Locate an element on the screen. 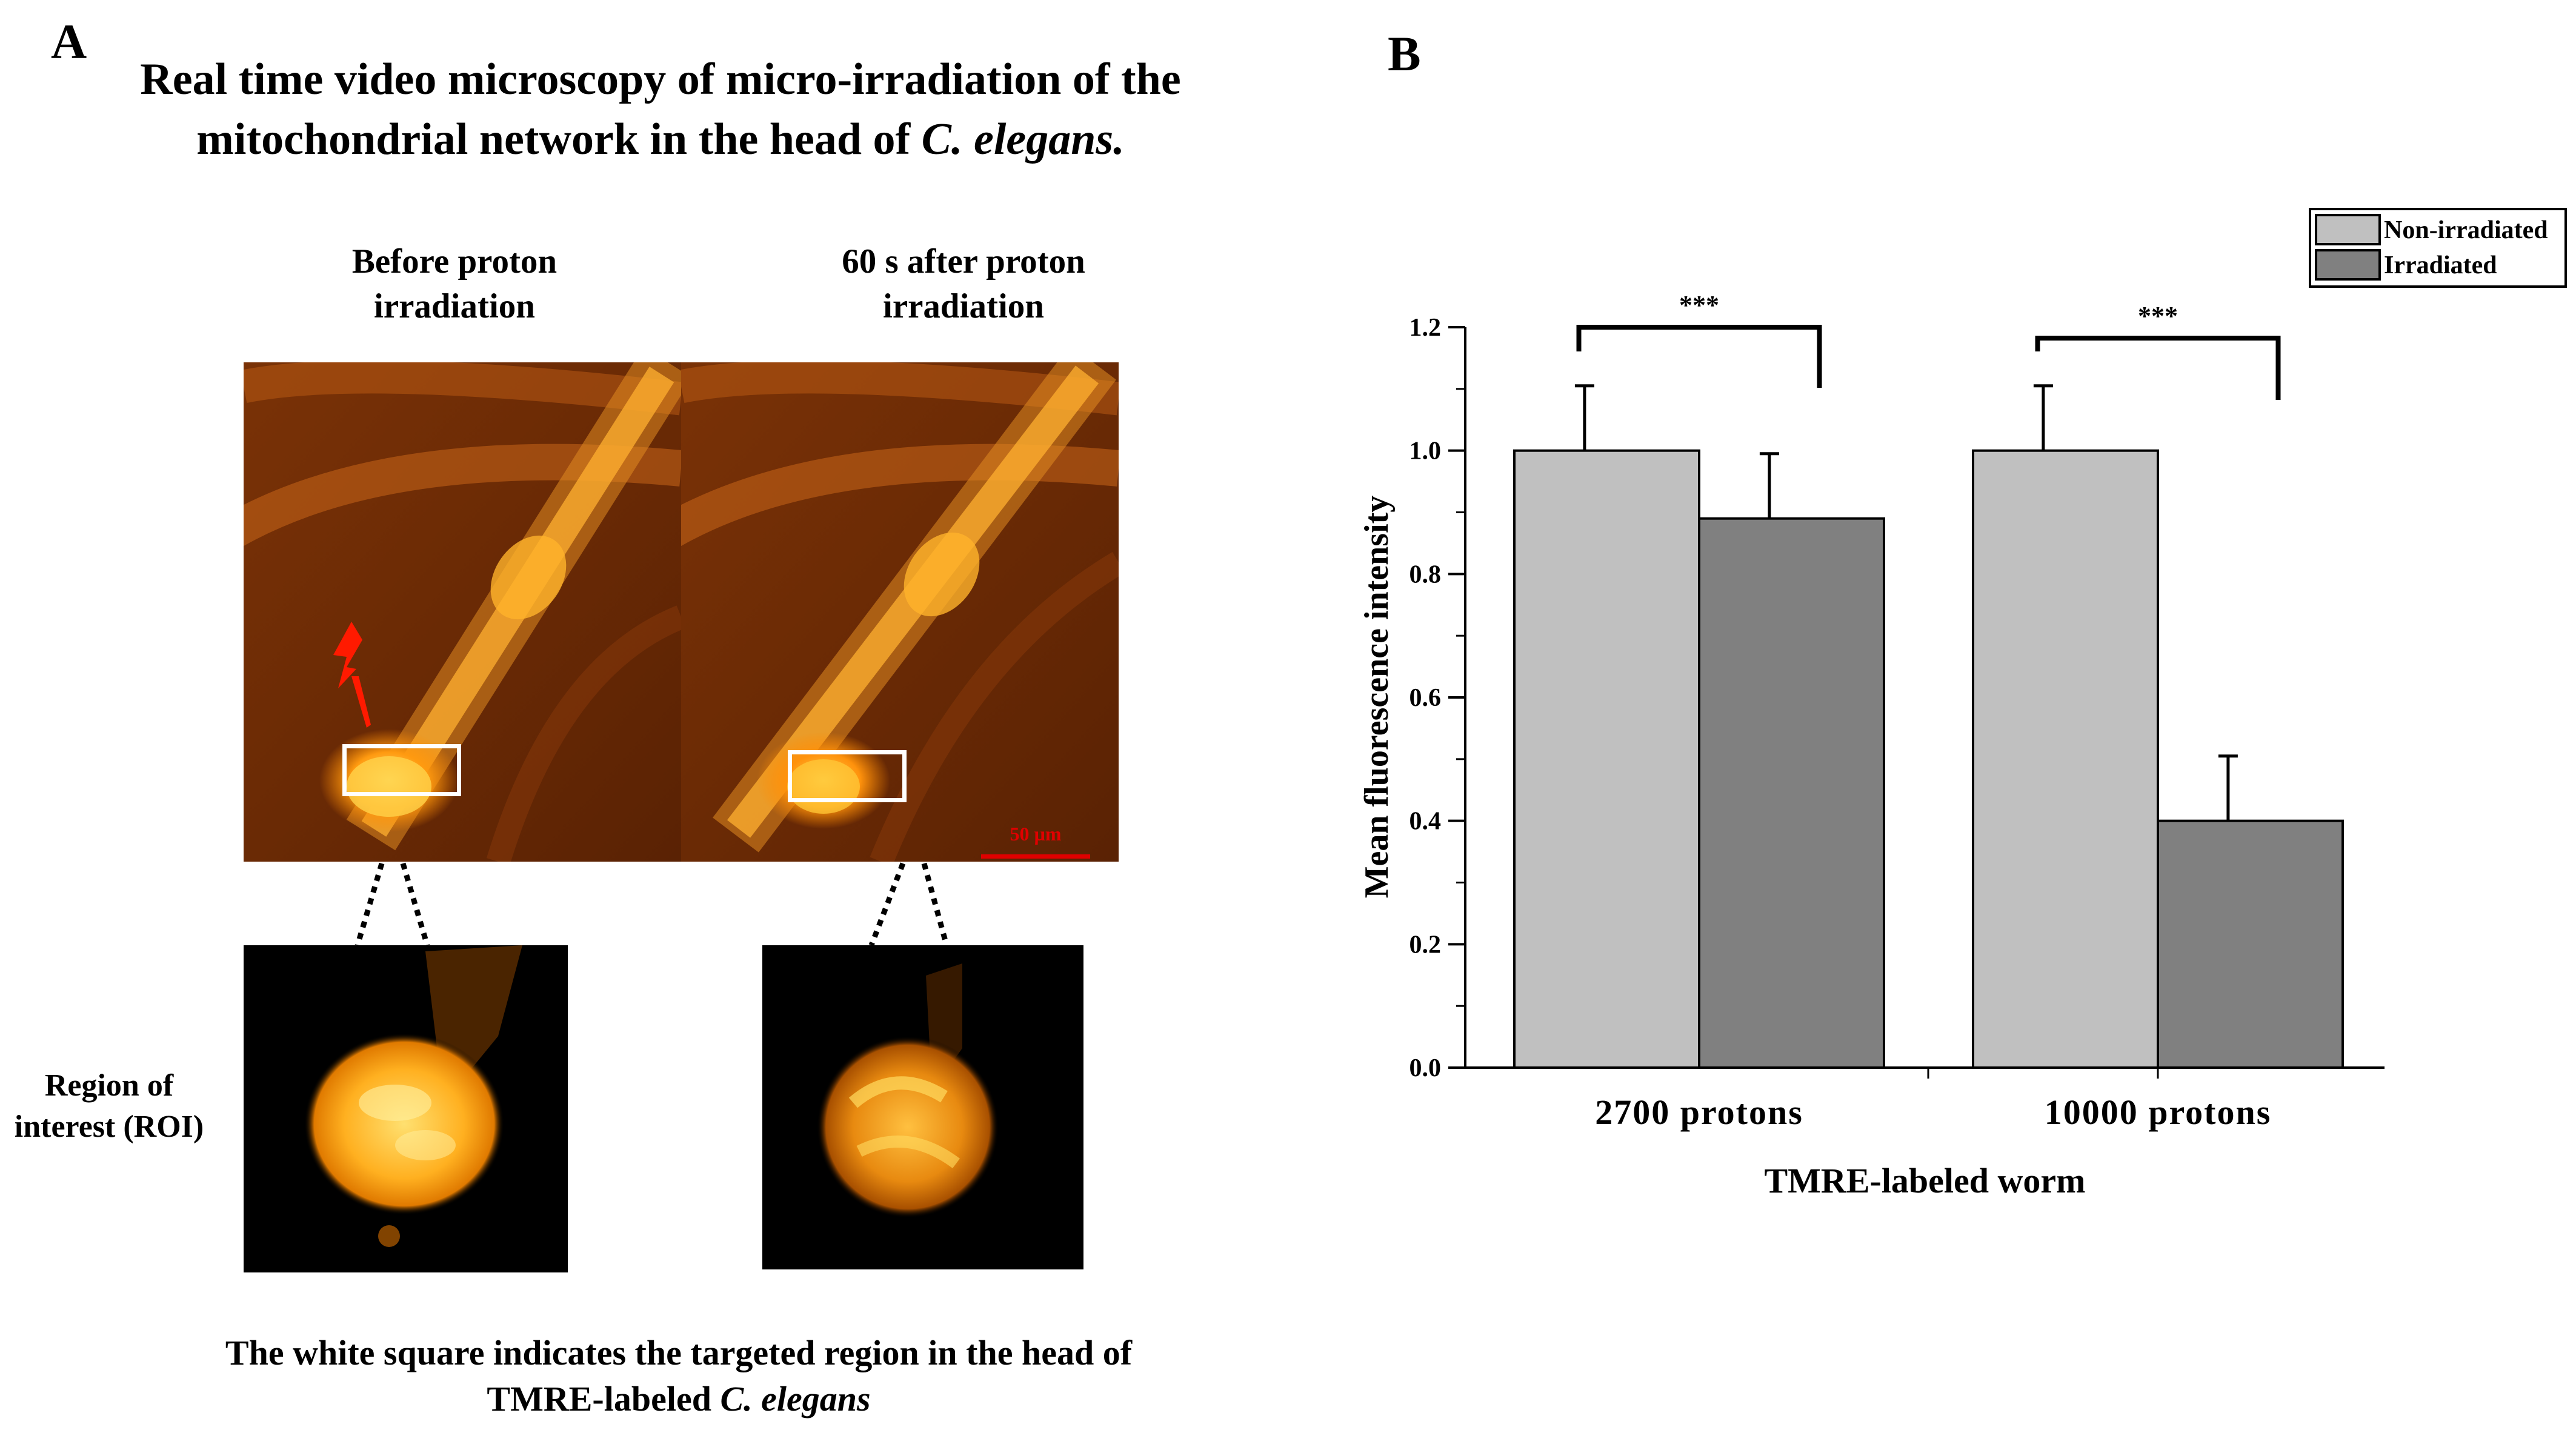 The height and width of the screenshot is (1430, 2576). before-heading-line-2: irradiation is located at coordinates (454, 306).